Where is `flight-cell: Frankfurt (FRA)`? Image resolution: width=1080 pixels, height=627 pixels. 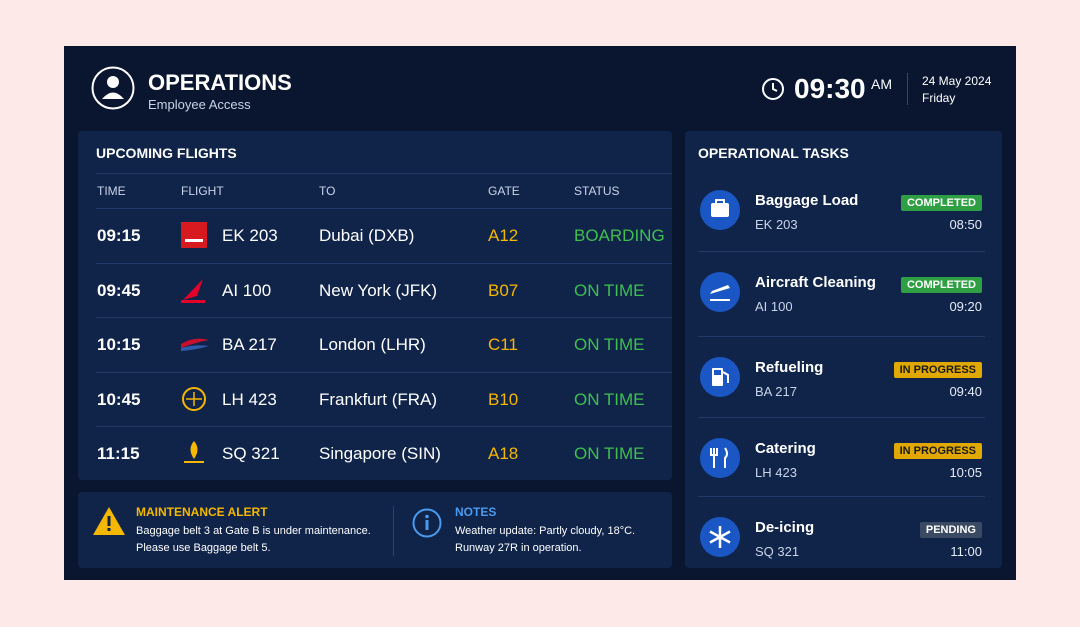 flight-cell: Frankfurt (FRA) is located at coordinates (378, 399).